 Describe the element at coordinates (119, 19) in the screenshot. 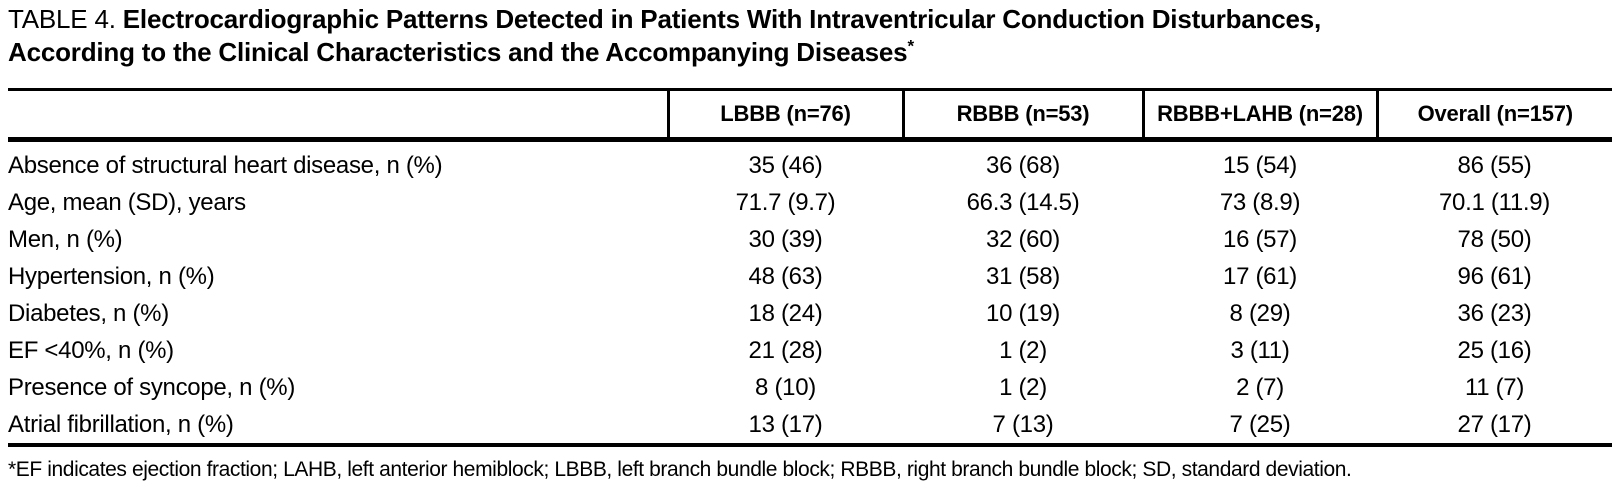

I see `title-spacer` at that location.